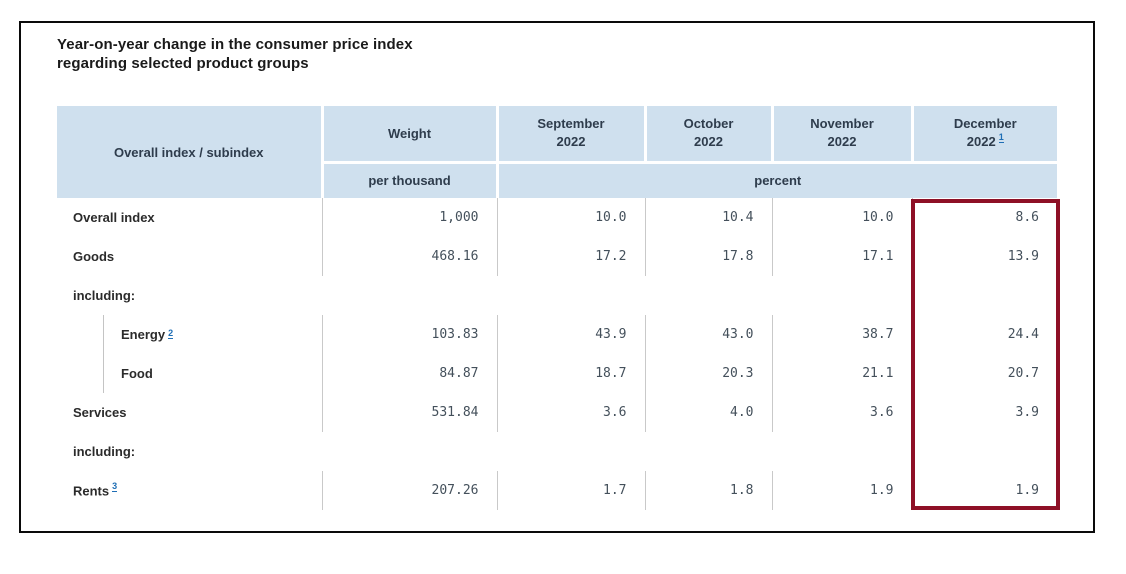  I want to click on unit-percent: percent, so click(777, 179).